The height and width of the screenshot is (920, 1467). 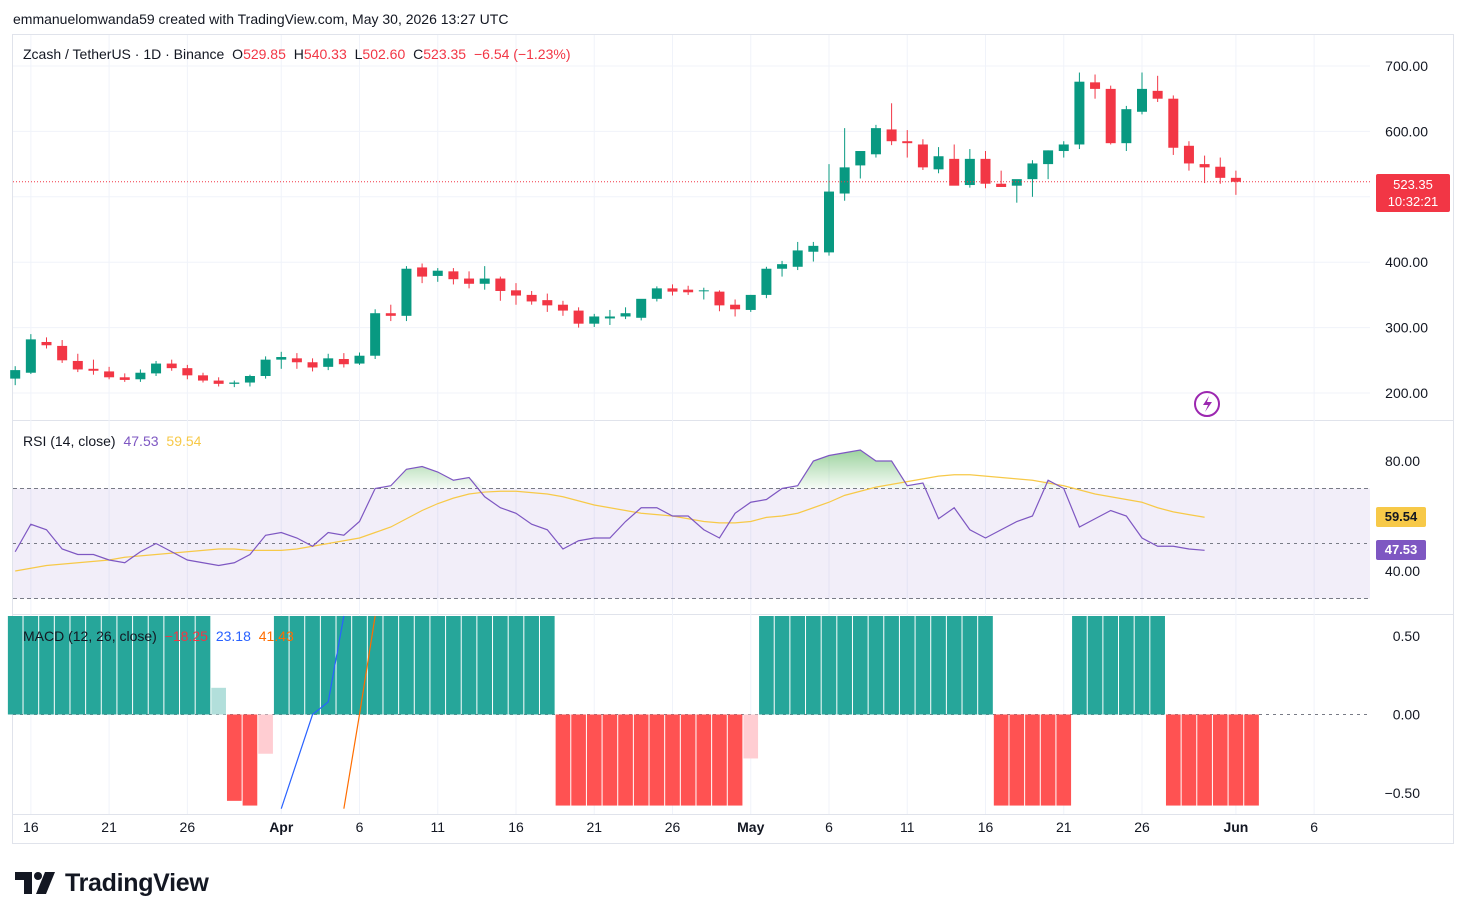 I want to click on symbol-label: Zcash / TetherUS · 1D · Binance, so click(x=124, y=54).